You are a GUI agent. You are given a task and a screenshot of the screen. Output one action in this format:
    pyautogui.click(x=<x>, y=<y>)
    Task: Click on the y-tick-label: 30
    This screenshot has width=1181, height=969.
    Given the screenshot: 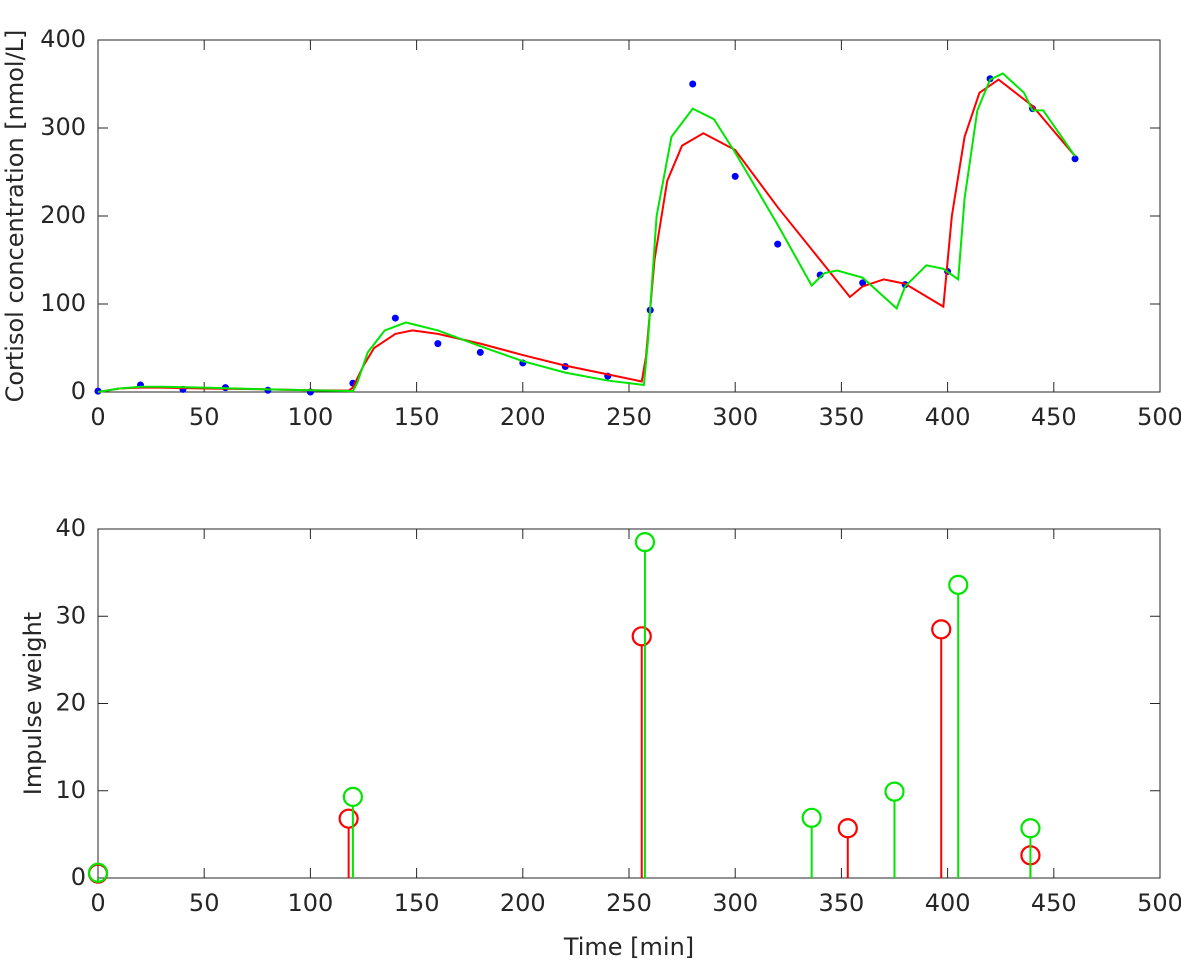 What is the action you would take?
    pyautogui.click(x=70, y=615)
    